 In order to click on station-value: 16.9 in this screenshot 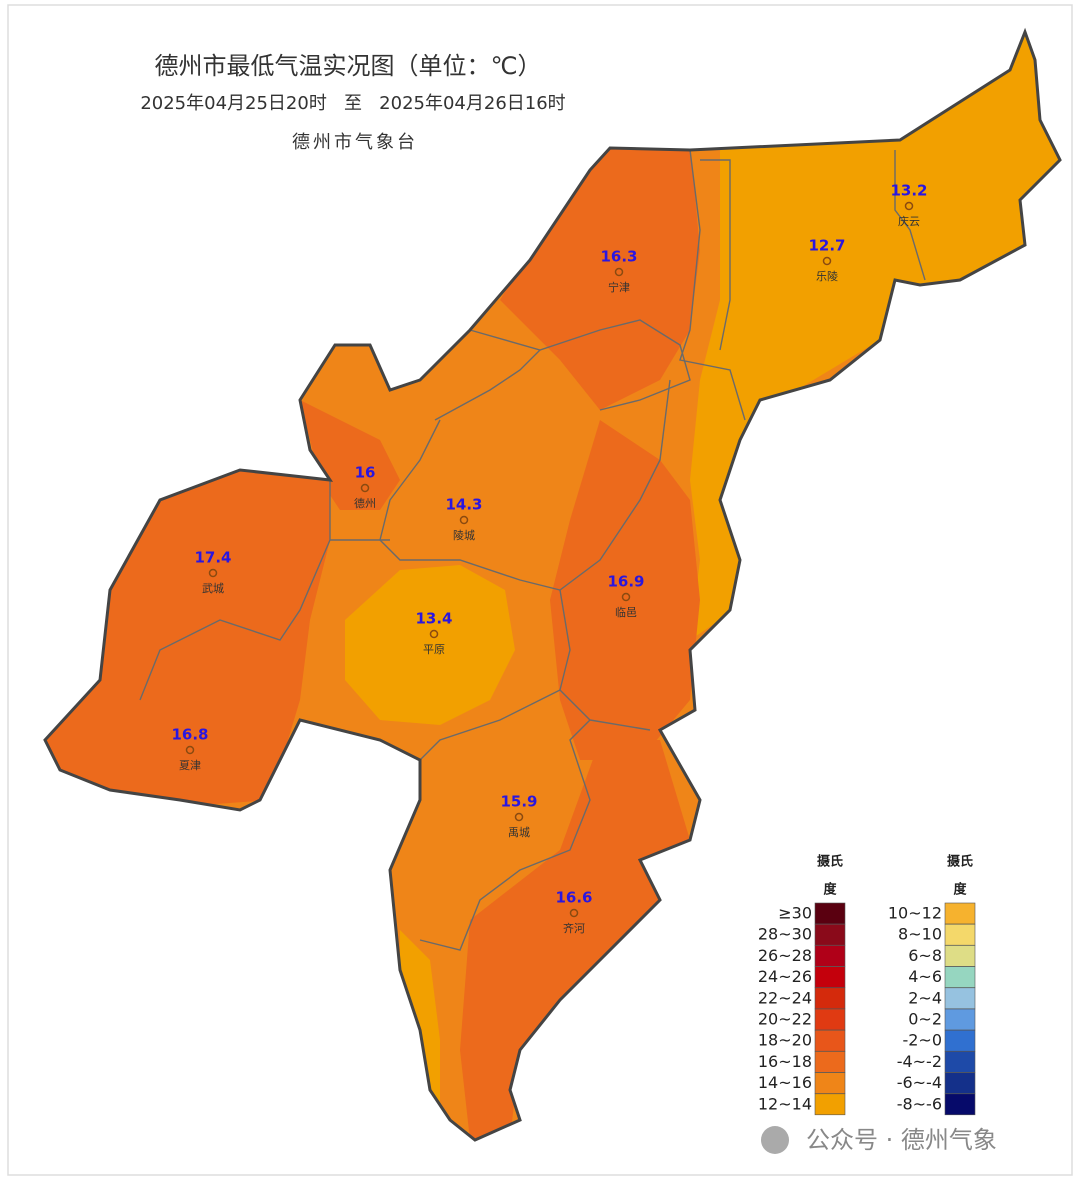, I will do `click(625, 582)`.